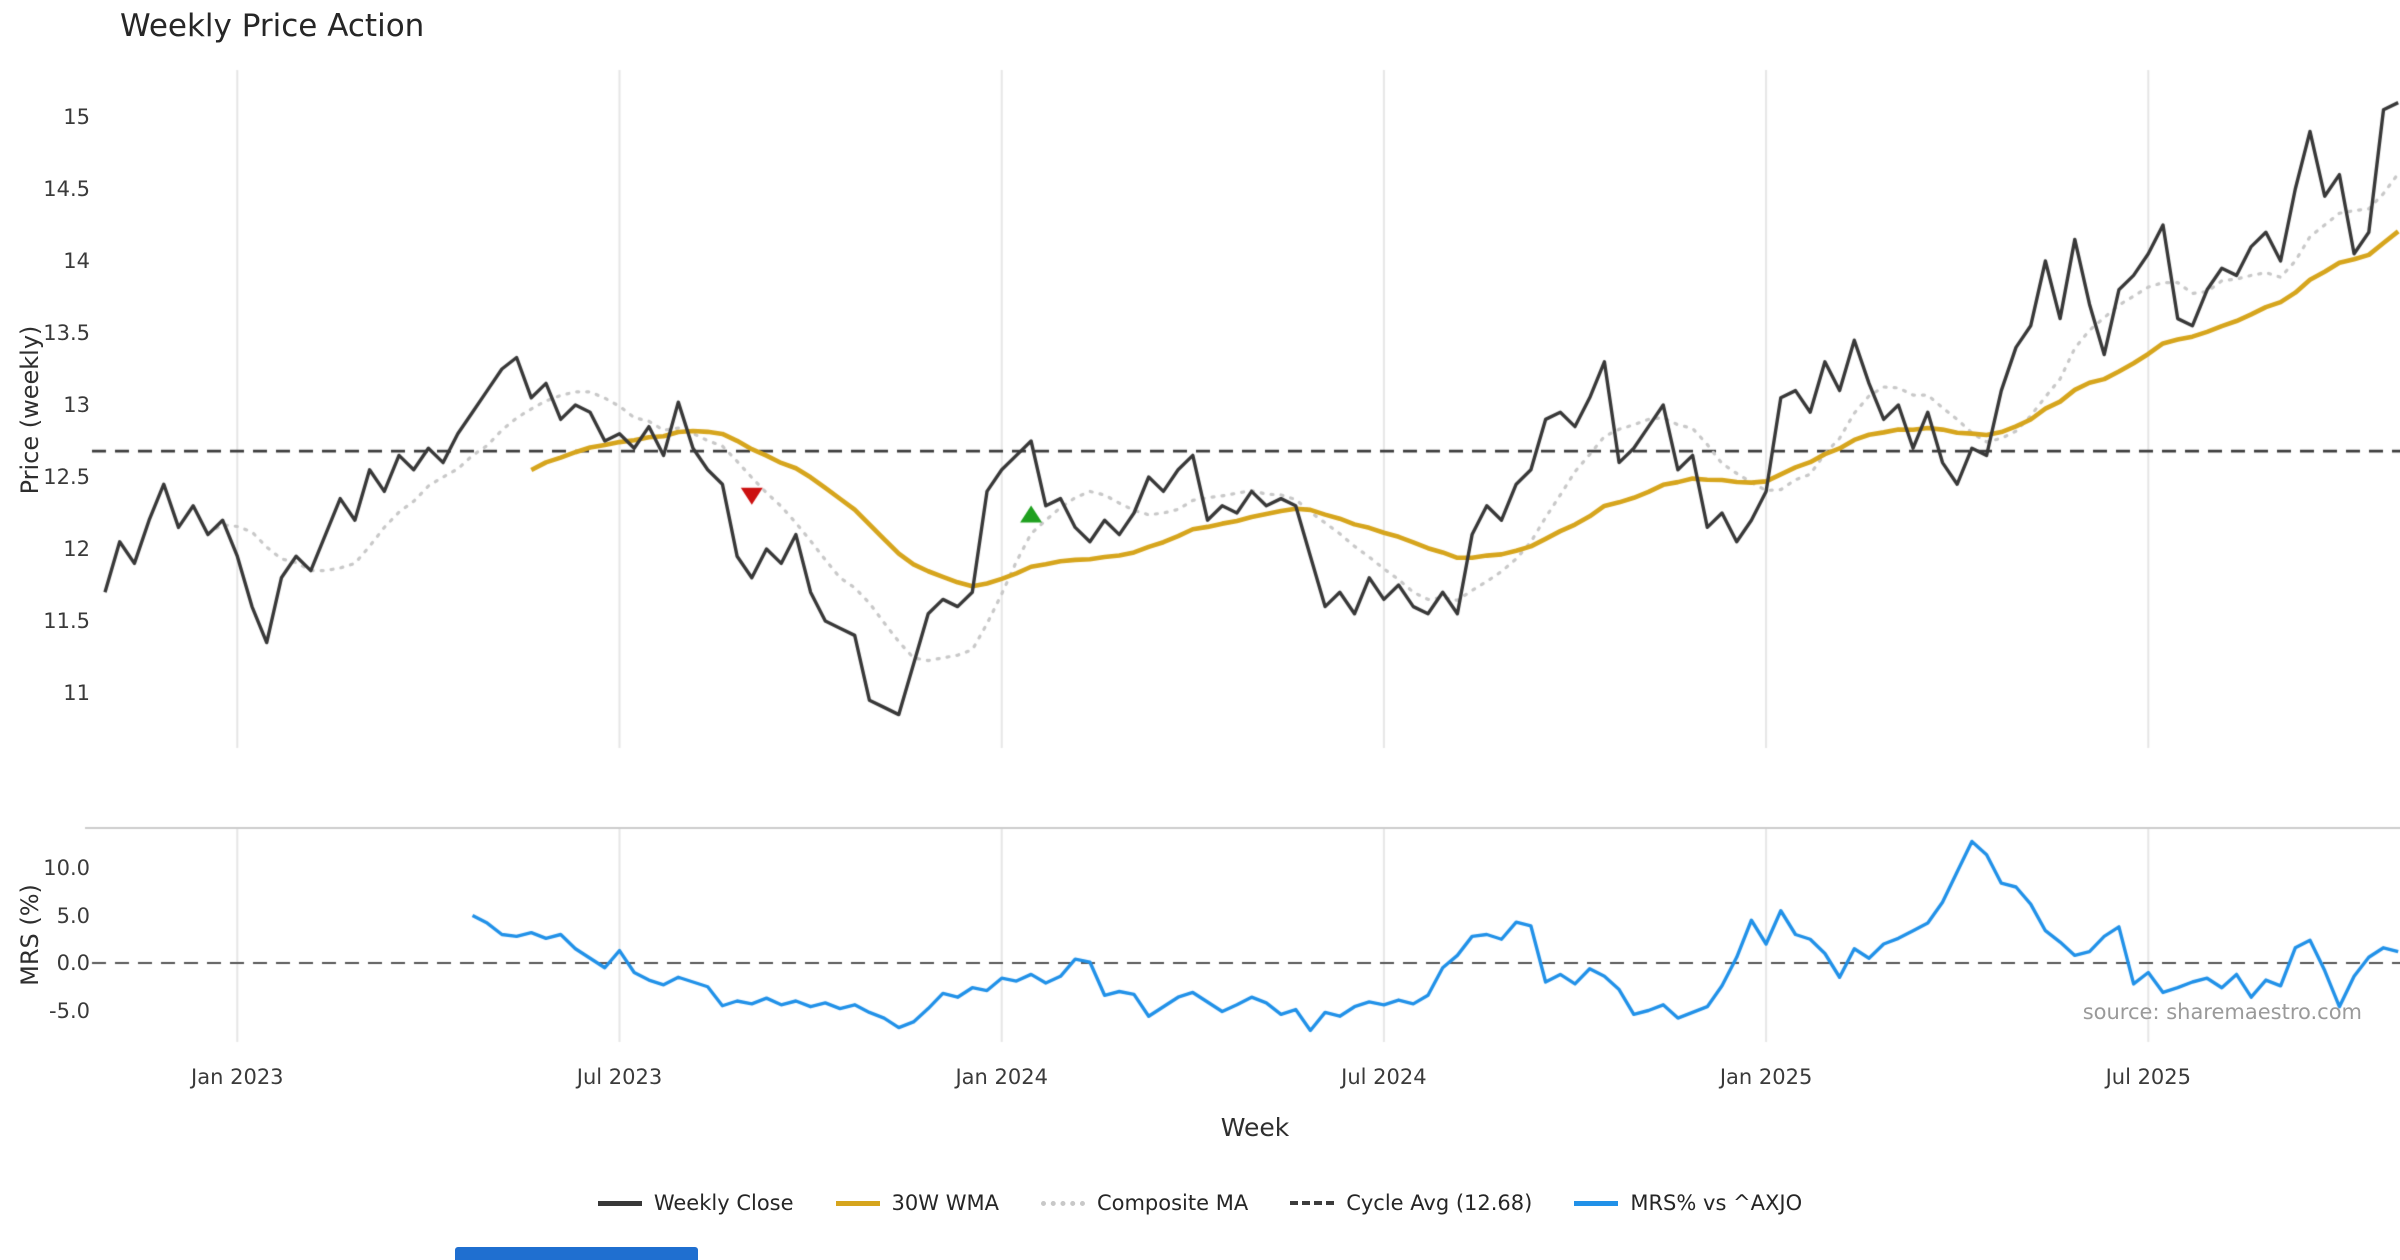 The height and width of the screenshot is (1260, 2400). Describe the element at coordinates (66, 333) in the screenshot. I see `price-y-tick: 13.5` at that location.